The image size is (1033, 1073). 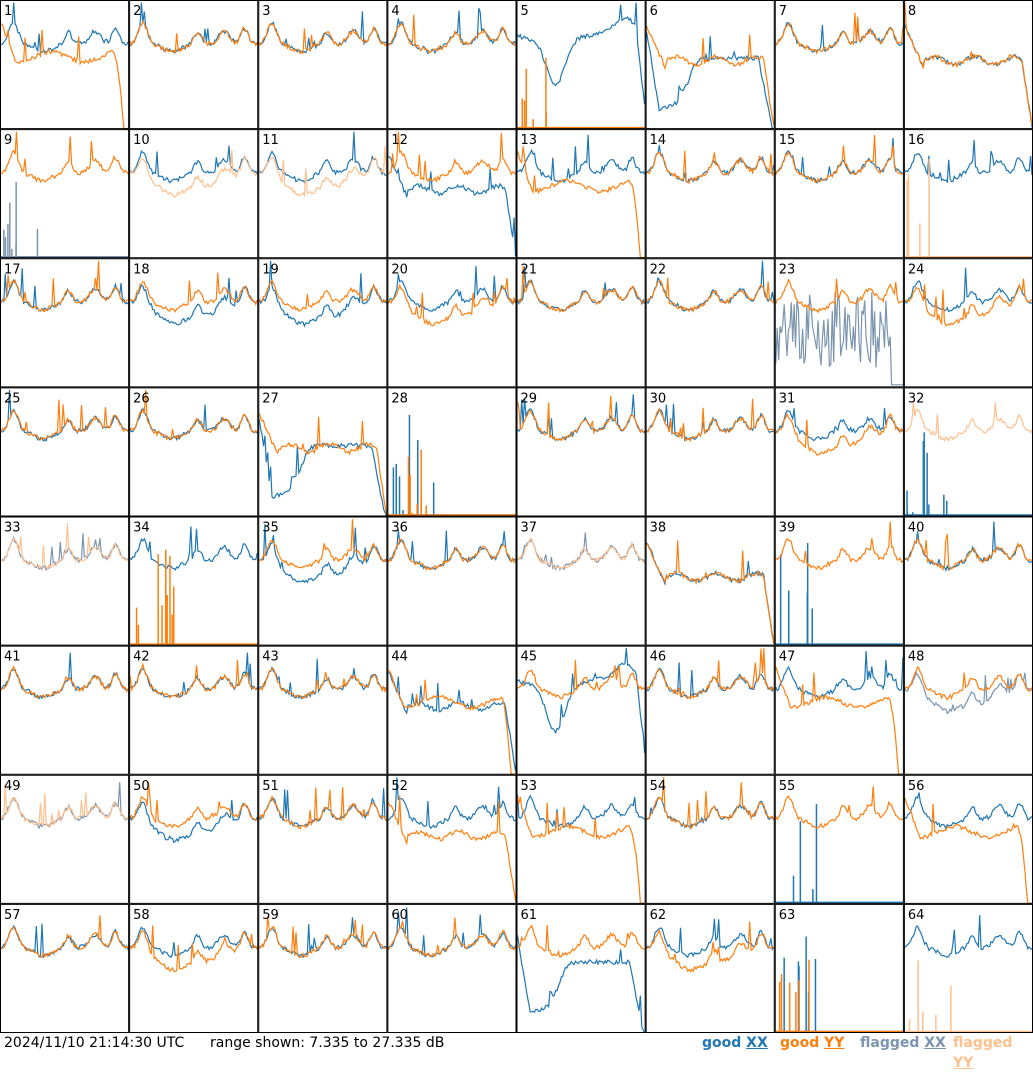 I want to click on panel-2: 2, so click(x=194, y=65).